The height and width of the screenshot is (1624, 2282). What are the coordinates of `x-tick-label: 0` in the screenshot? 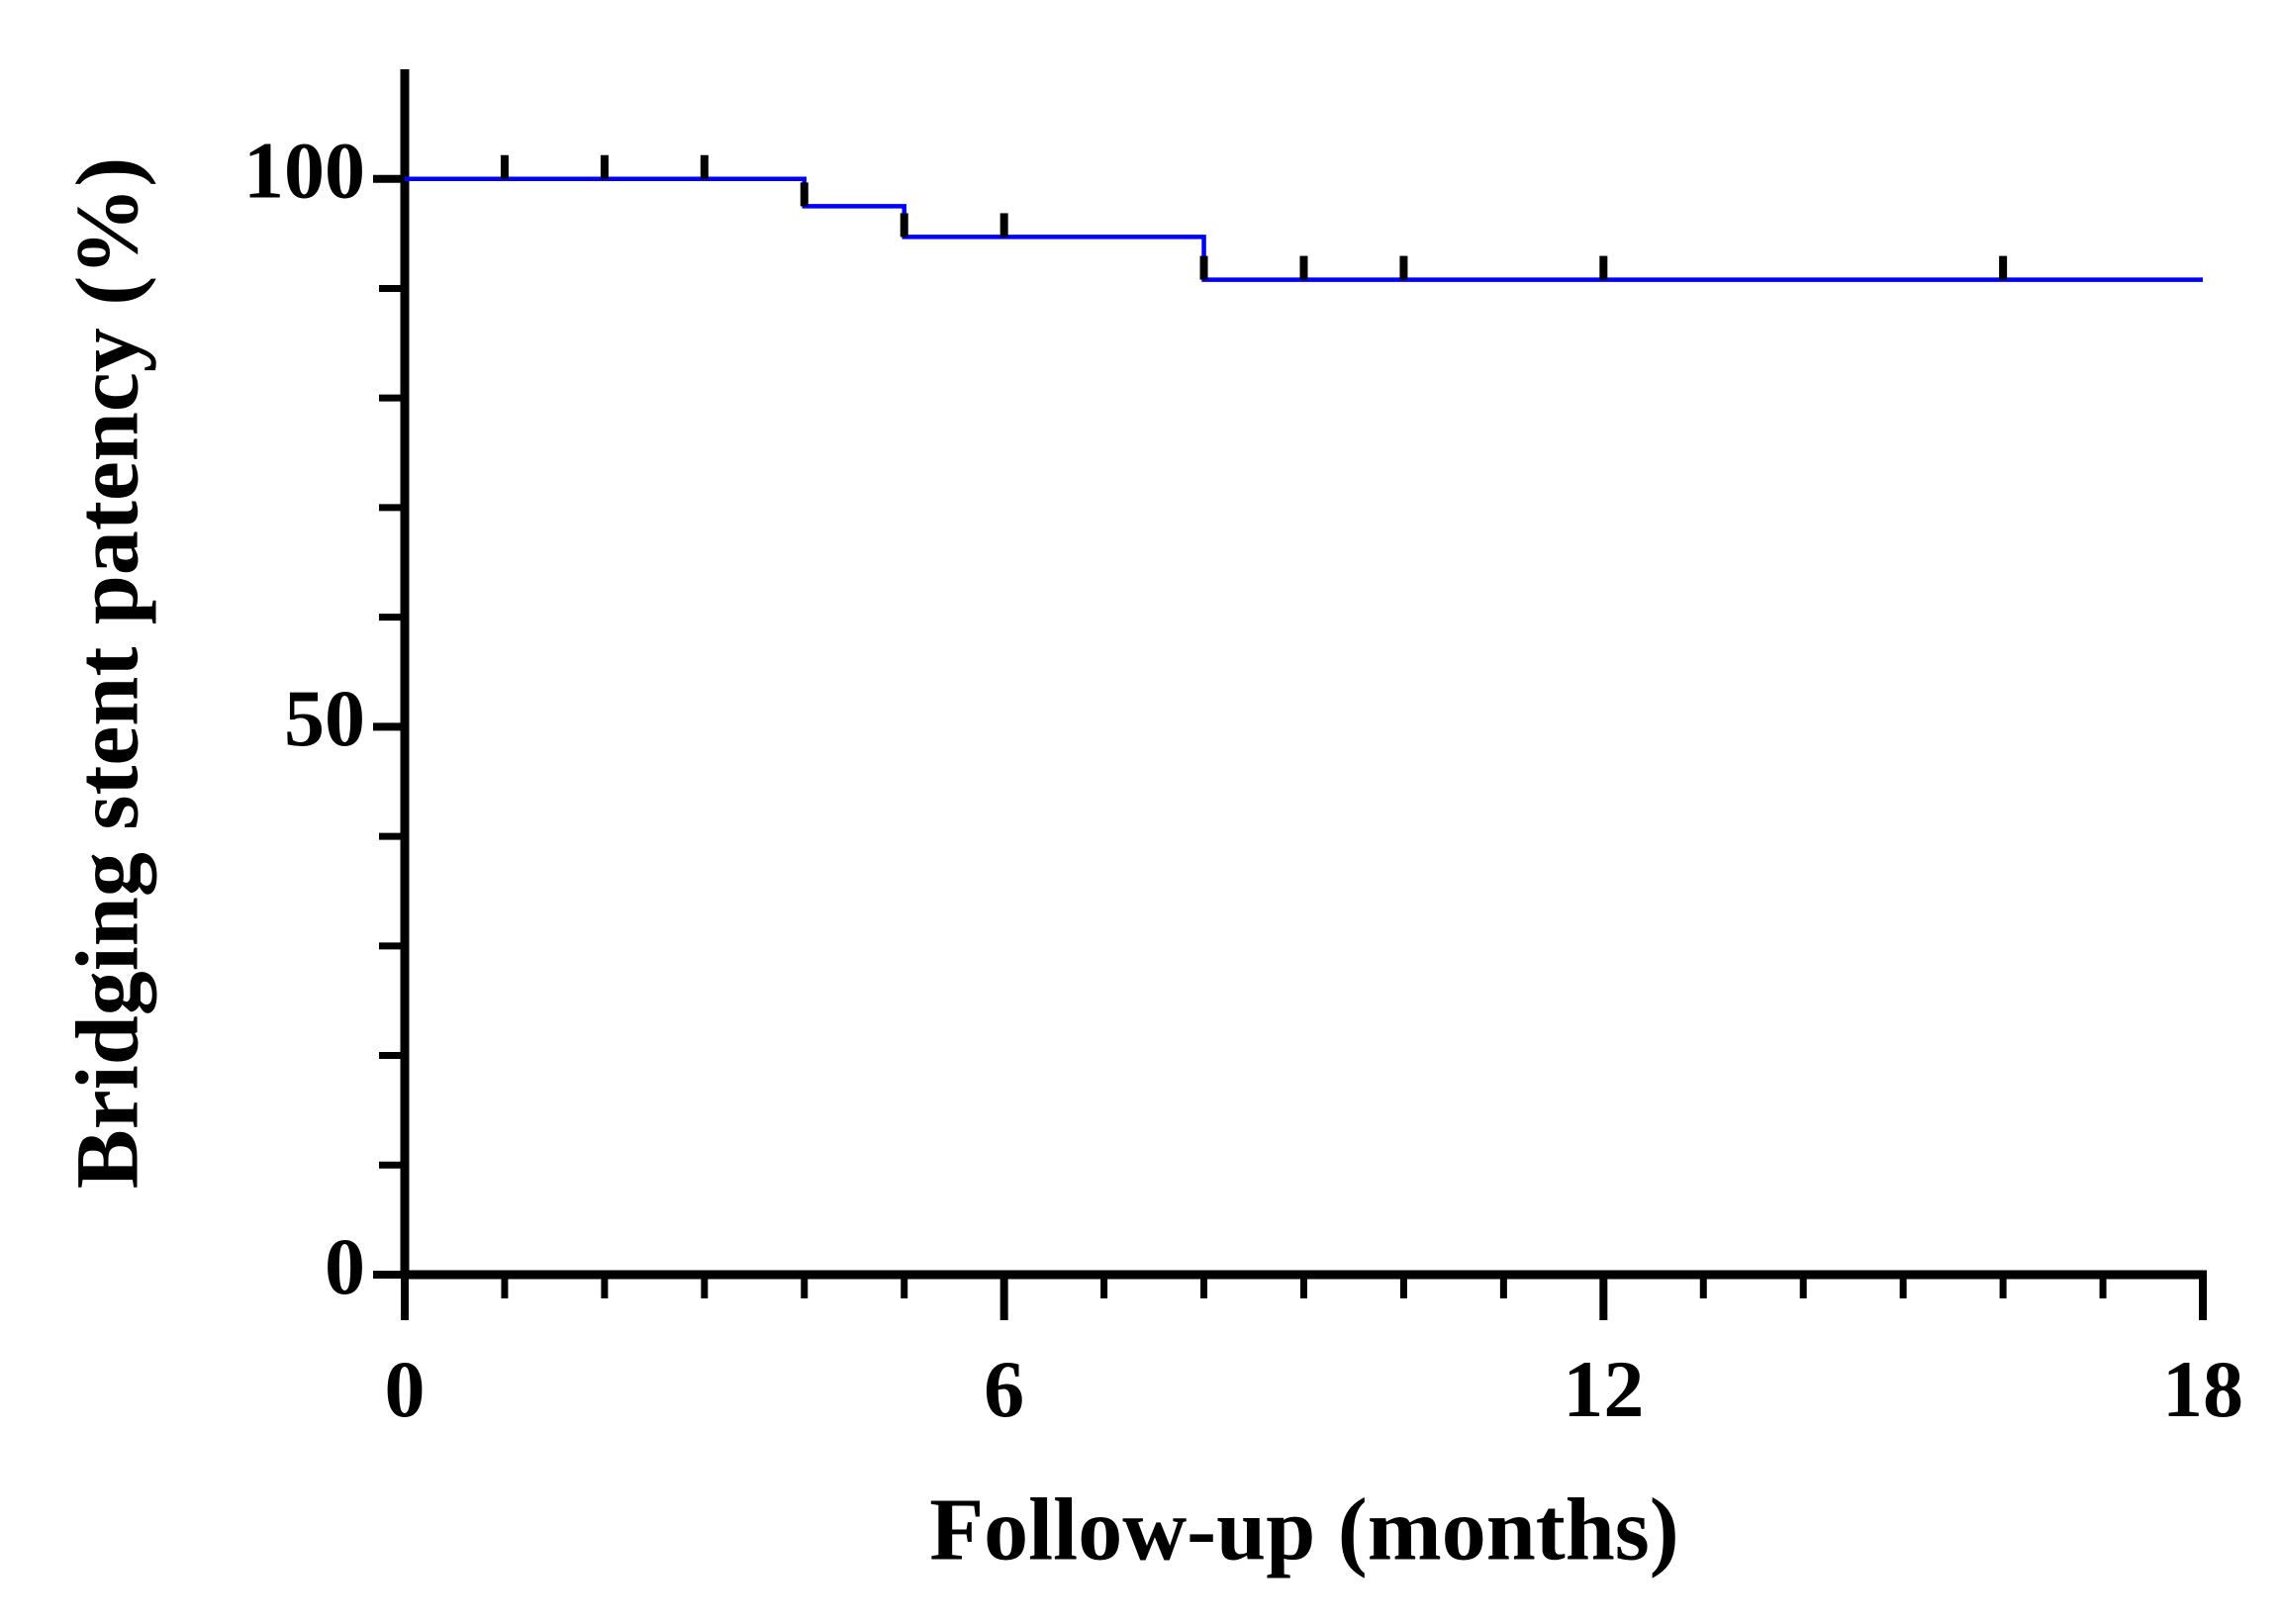 It's located at (406, 1389).